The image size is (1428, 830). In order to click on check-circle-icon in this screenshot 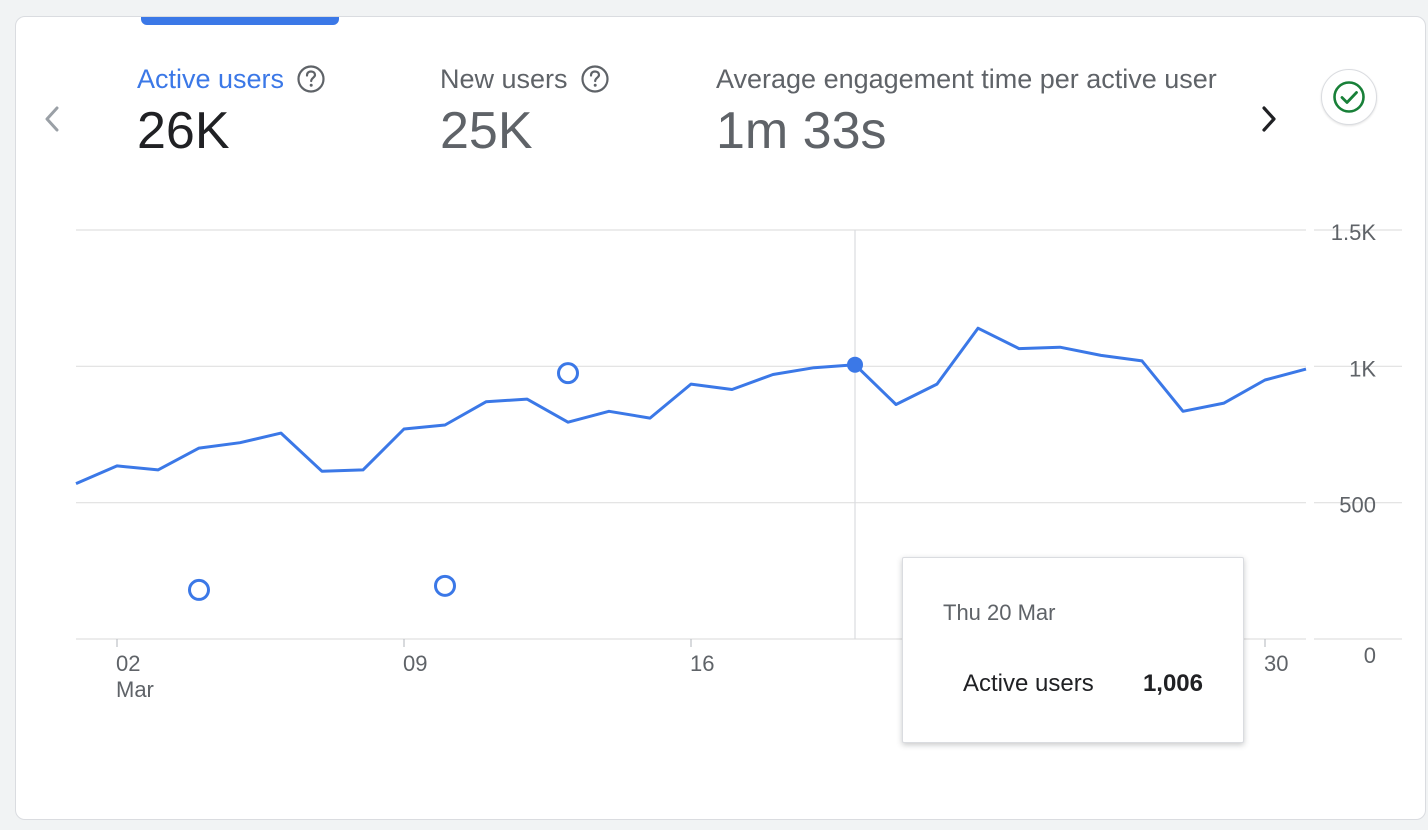, I will do `click(1349, 97)`.